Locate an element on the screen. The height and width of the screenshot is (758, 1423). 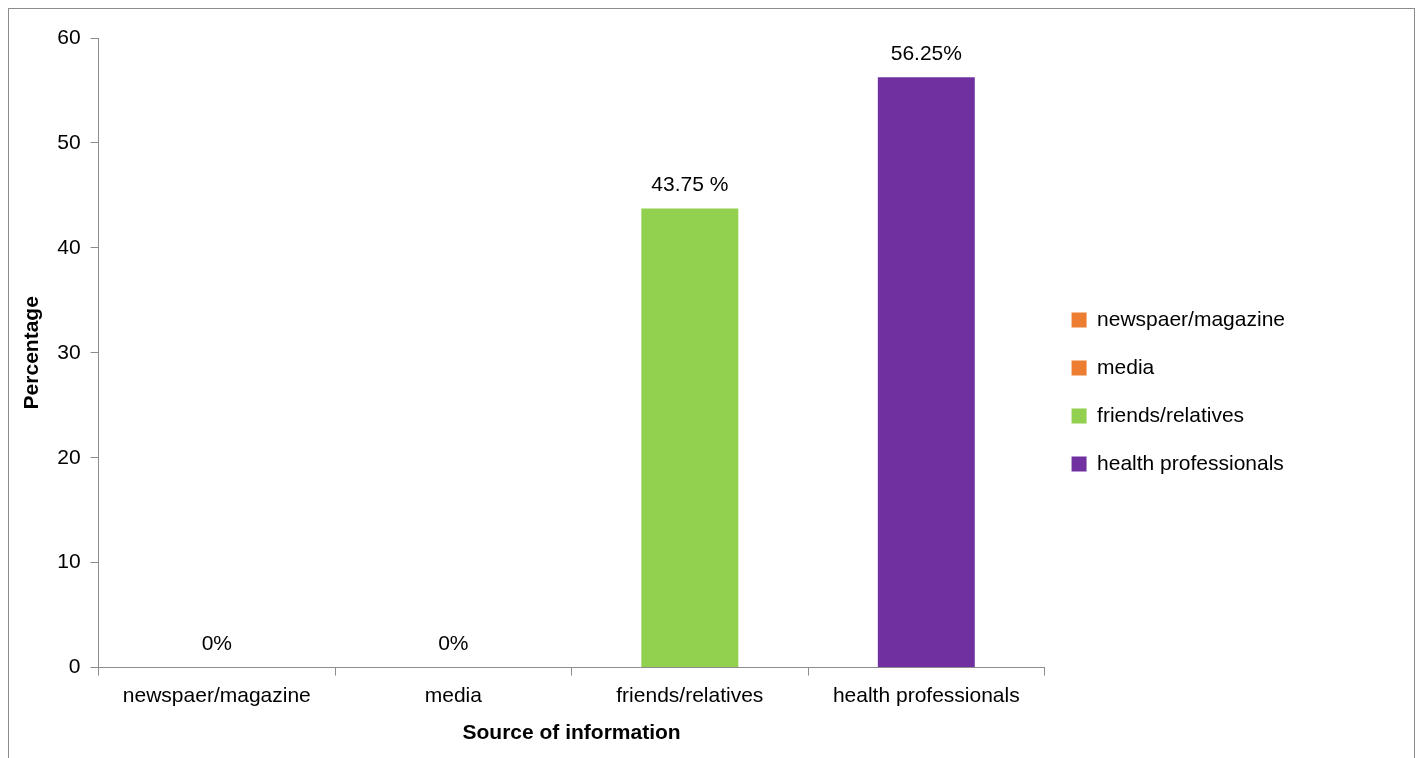
legend-label: health professionals is located at coordinates (1190, 462).